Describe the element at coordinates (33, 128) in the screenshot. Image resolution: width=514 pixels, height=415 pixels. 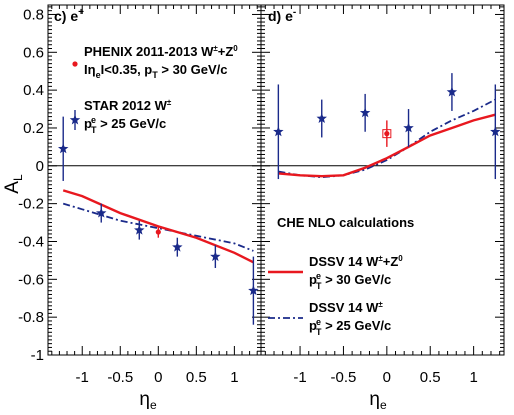
I see `y-tick-label: 0.2` at that location.